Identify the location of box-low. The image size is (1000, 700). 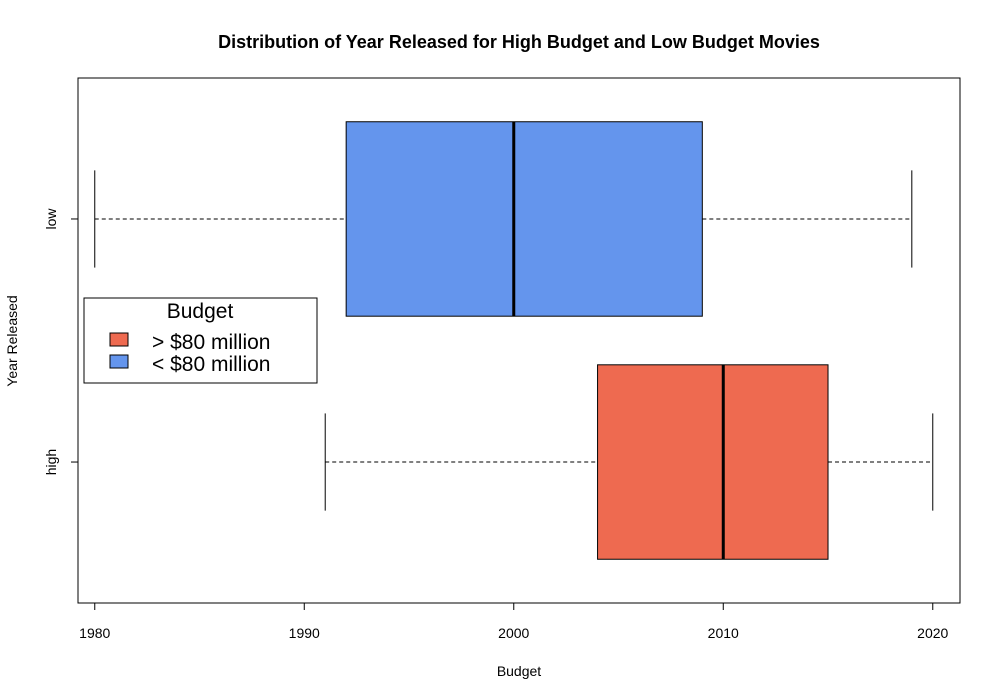
(524, 219).